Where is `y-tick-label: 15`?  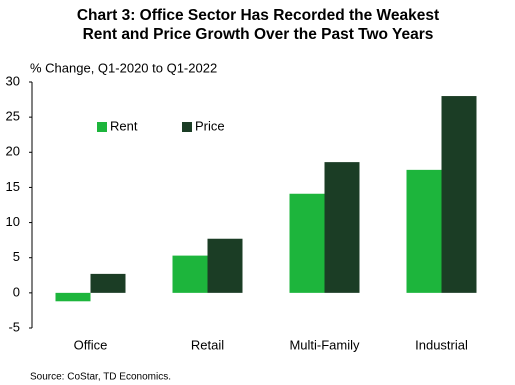
y-tick-label: 15 is located at coordinates (13, 186).